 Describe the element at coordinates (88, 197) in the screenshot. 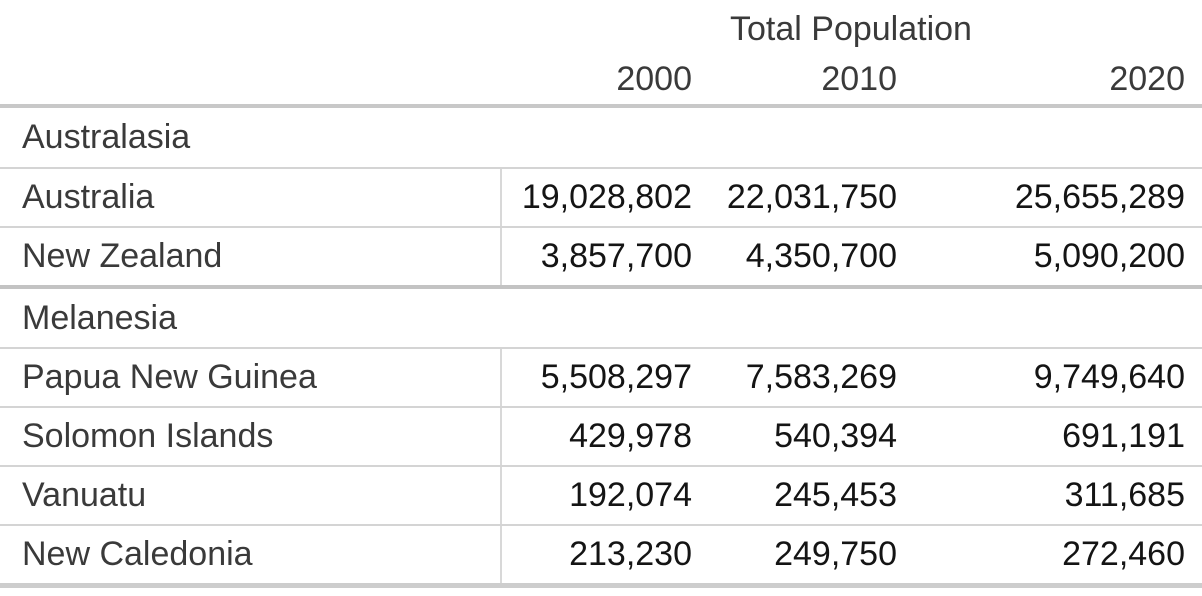

I see `country-label: Australia` at that location.